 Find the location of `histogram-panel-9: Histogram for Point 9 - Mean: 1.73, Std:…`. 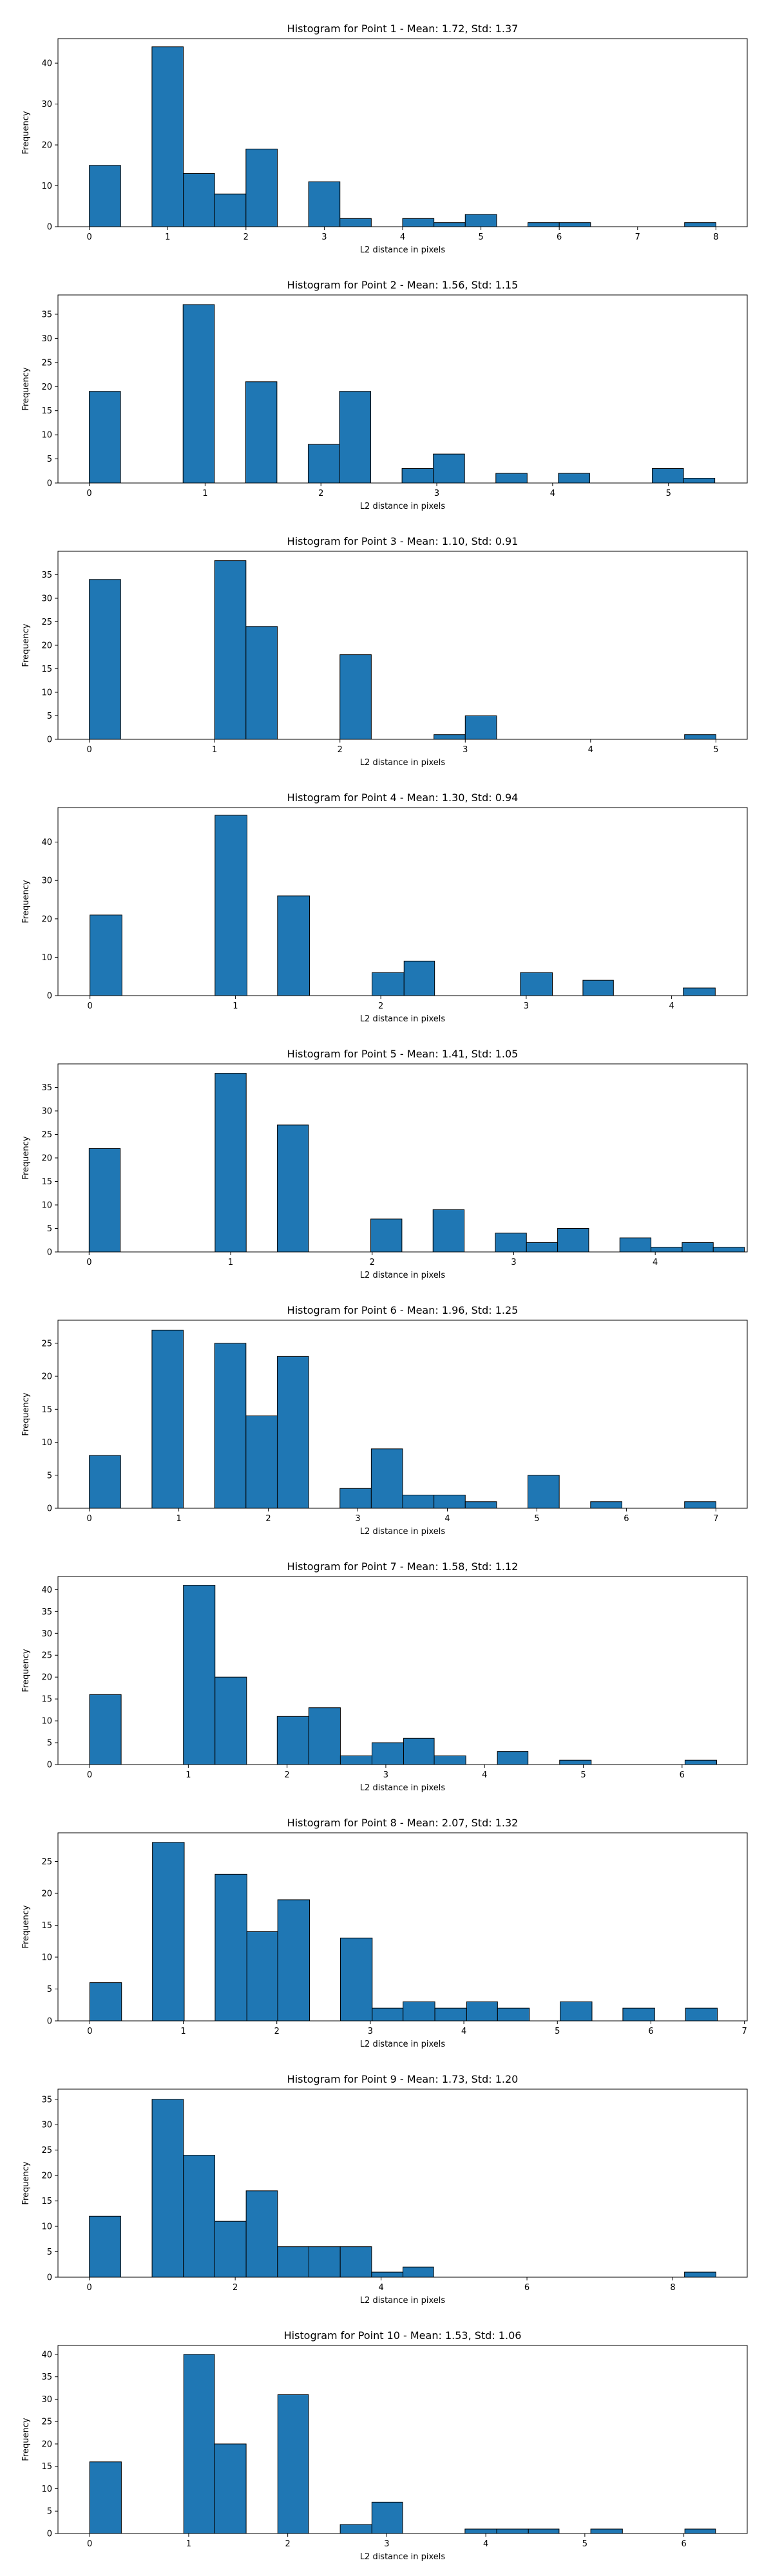

histogram-panel-9: Histogram for Point 9 - Mean: 1.73, Std:… is located at coordinates (384, 2189).